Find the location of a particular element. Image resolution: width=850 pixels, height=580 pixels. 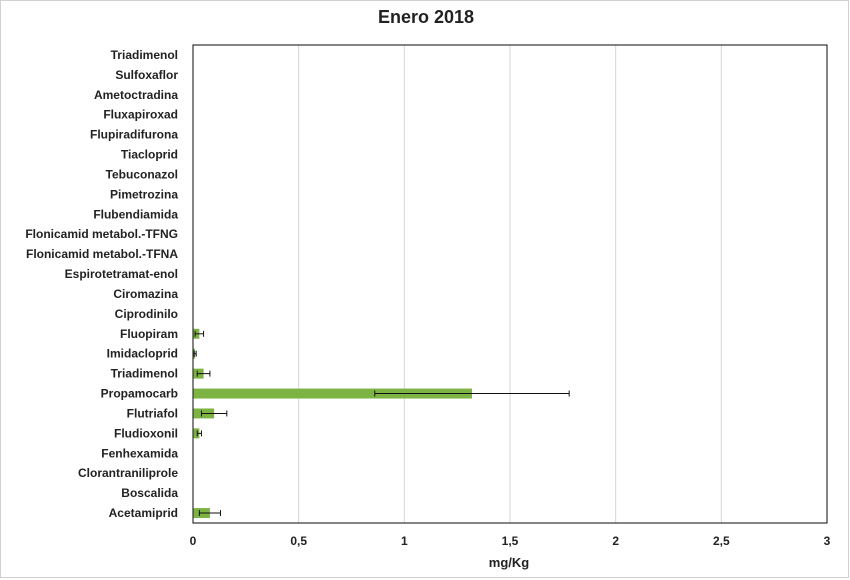

category-label: Flubendiamida is located at coordinates (135, 214).